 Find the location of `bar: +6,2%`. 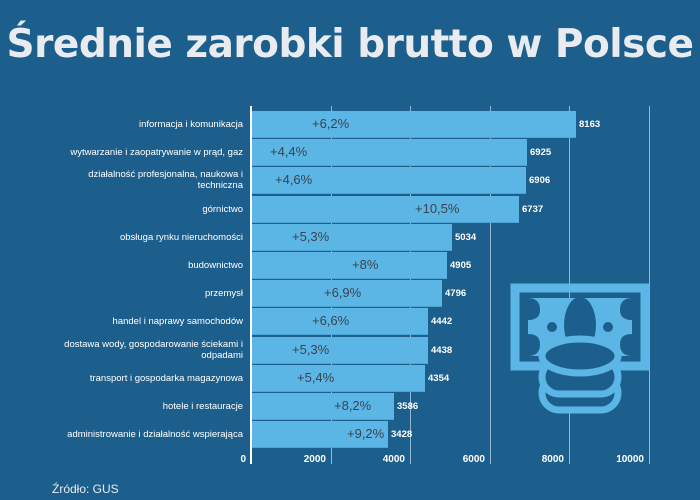

bar: +6,2% is located at coordinates (414, 124).